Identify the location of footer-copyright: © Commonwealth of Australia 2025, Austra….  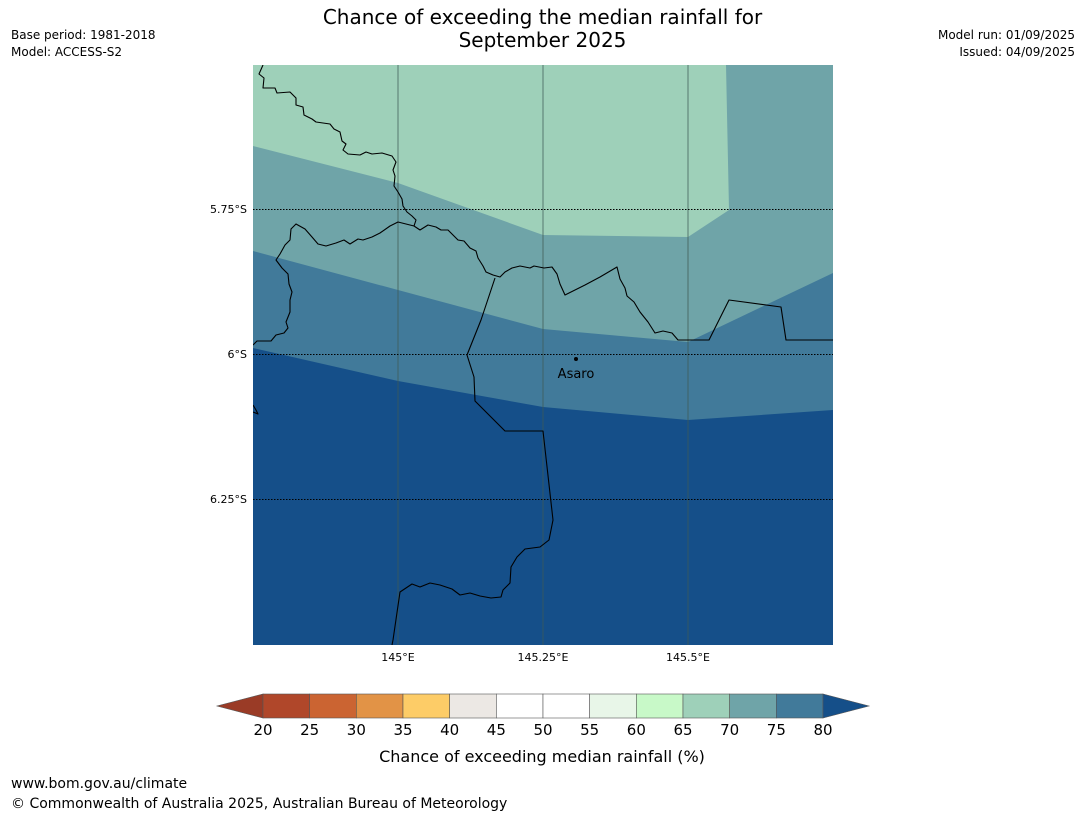
(259, 804).